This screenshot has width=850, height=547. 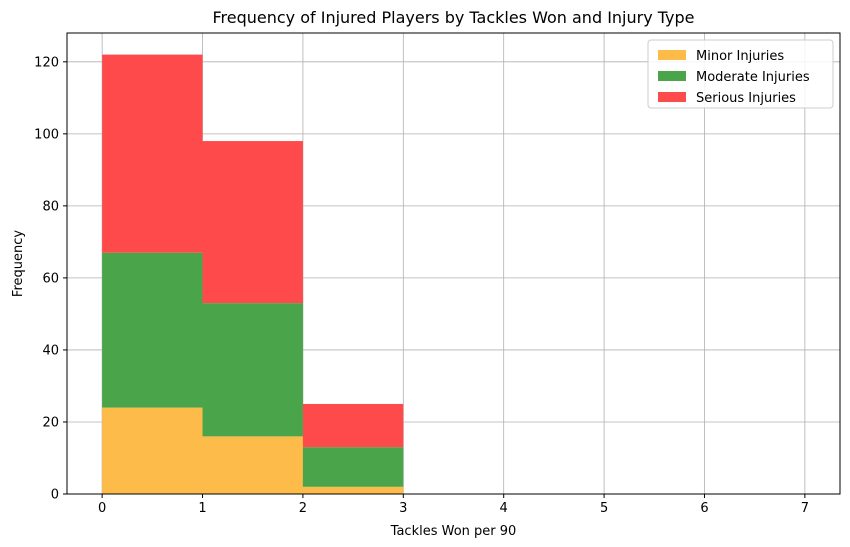 I want to click on y-axis-label: Frequency, so click(x=18, y=263).